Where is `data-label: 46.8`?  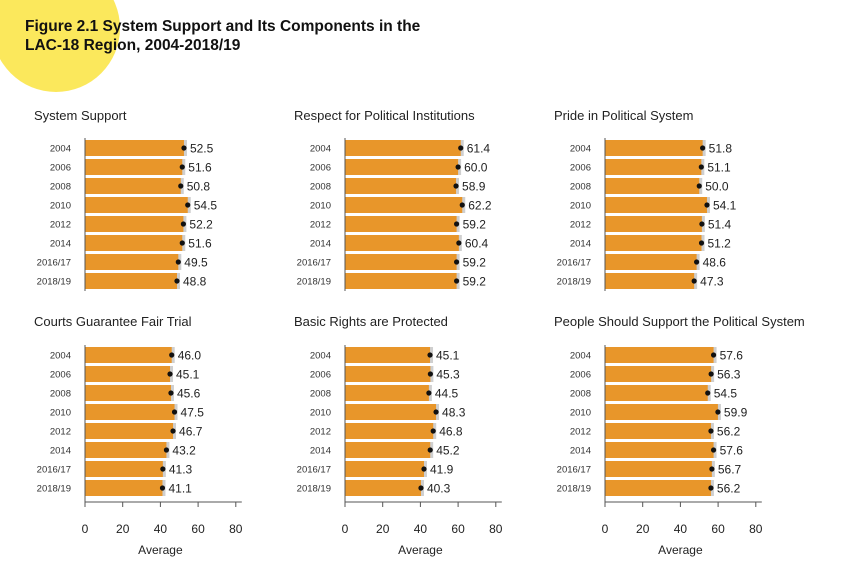
data-label: 46.8 is located at coordinates (451, 432).